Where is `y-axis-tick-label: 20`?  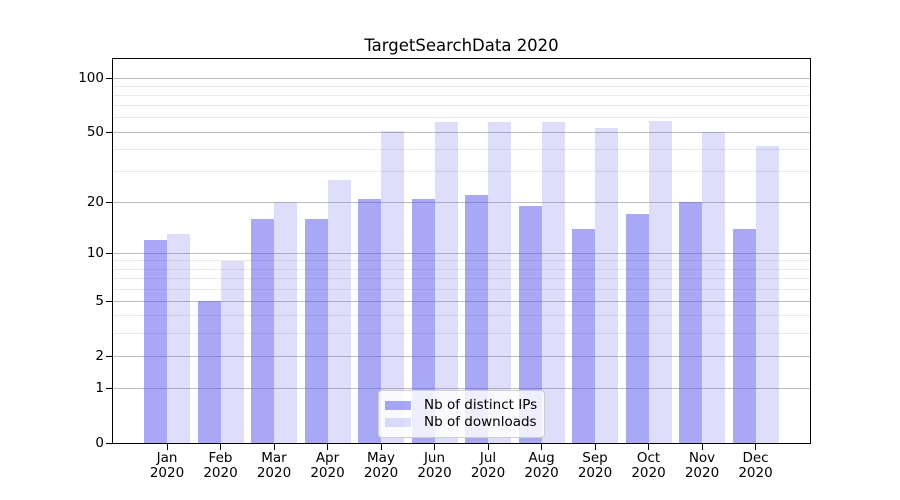
y-axis-tick-label: 20 is located at coordinates (95, 202).